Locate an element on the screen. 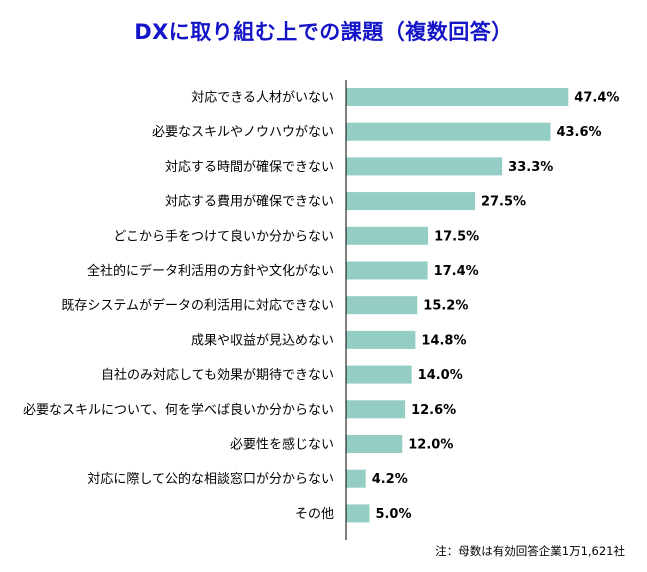 Image resolution: width=647 pixels, height=572 pixels. category-label: 対応する費用が確保できない is located at coordinates (249, 202).